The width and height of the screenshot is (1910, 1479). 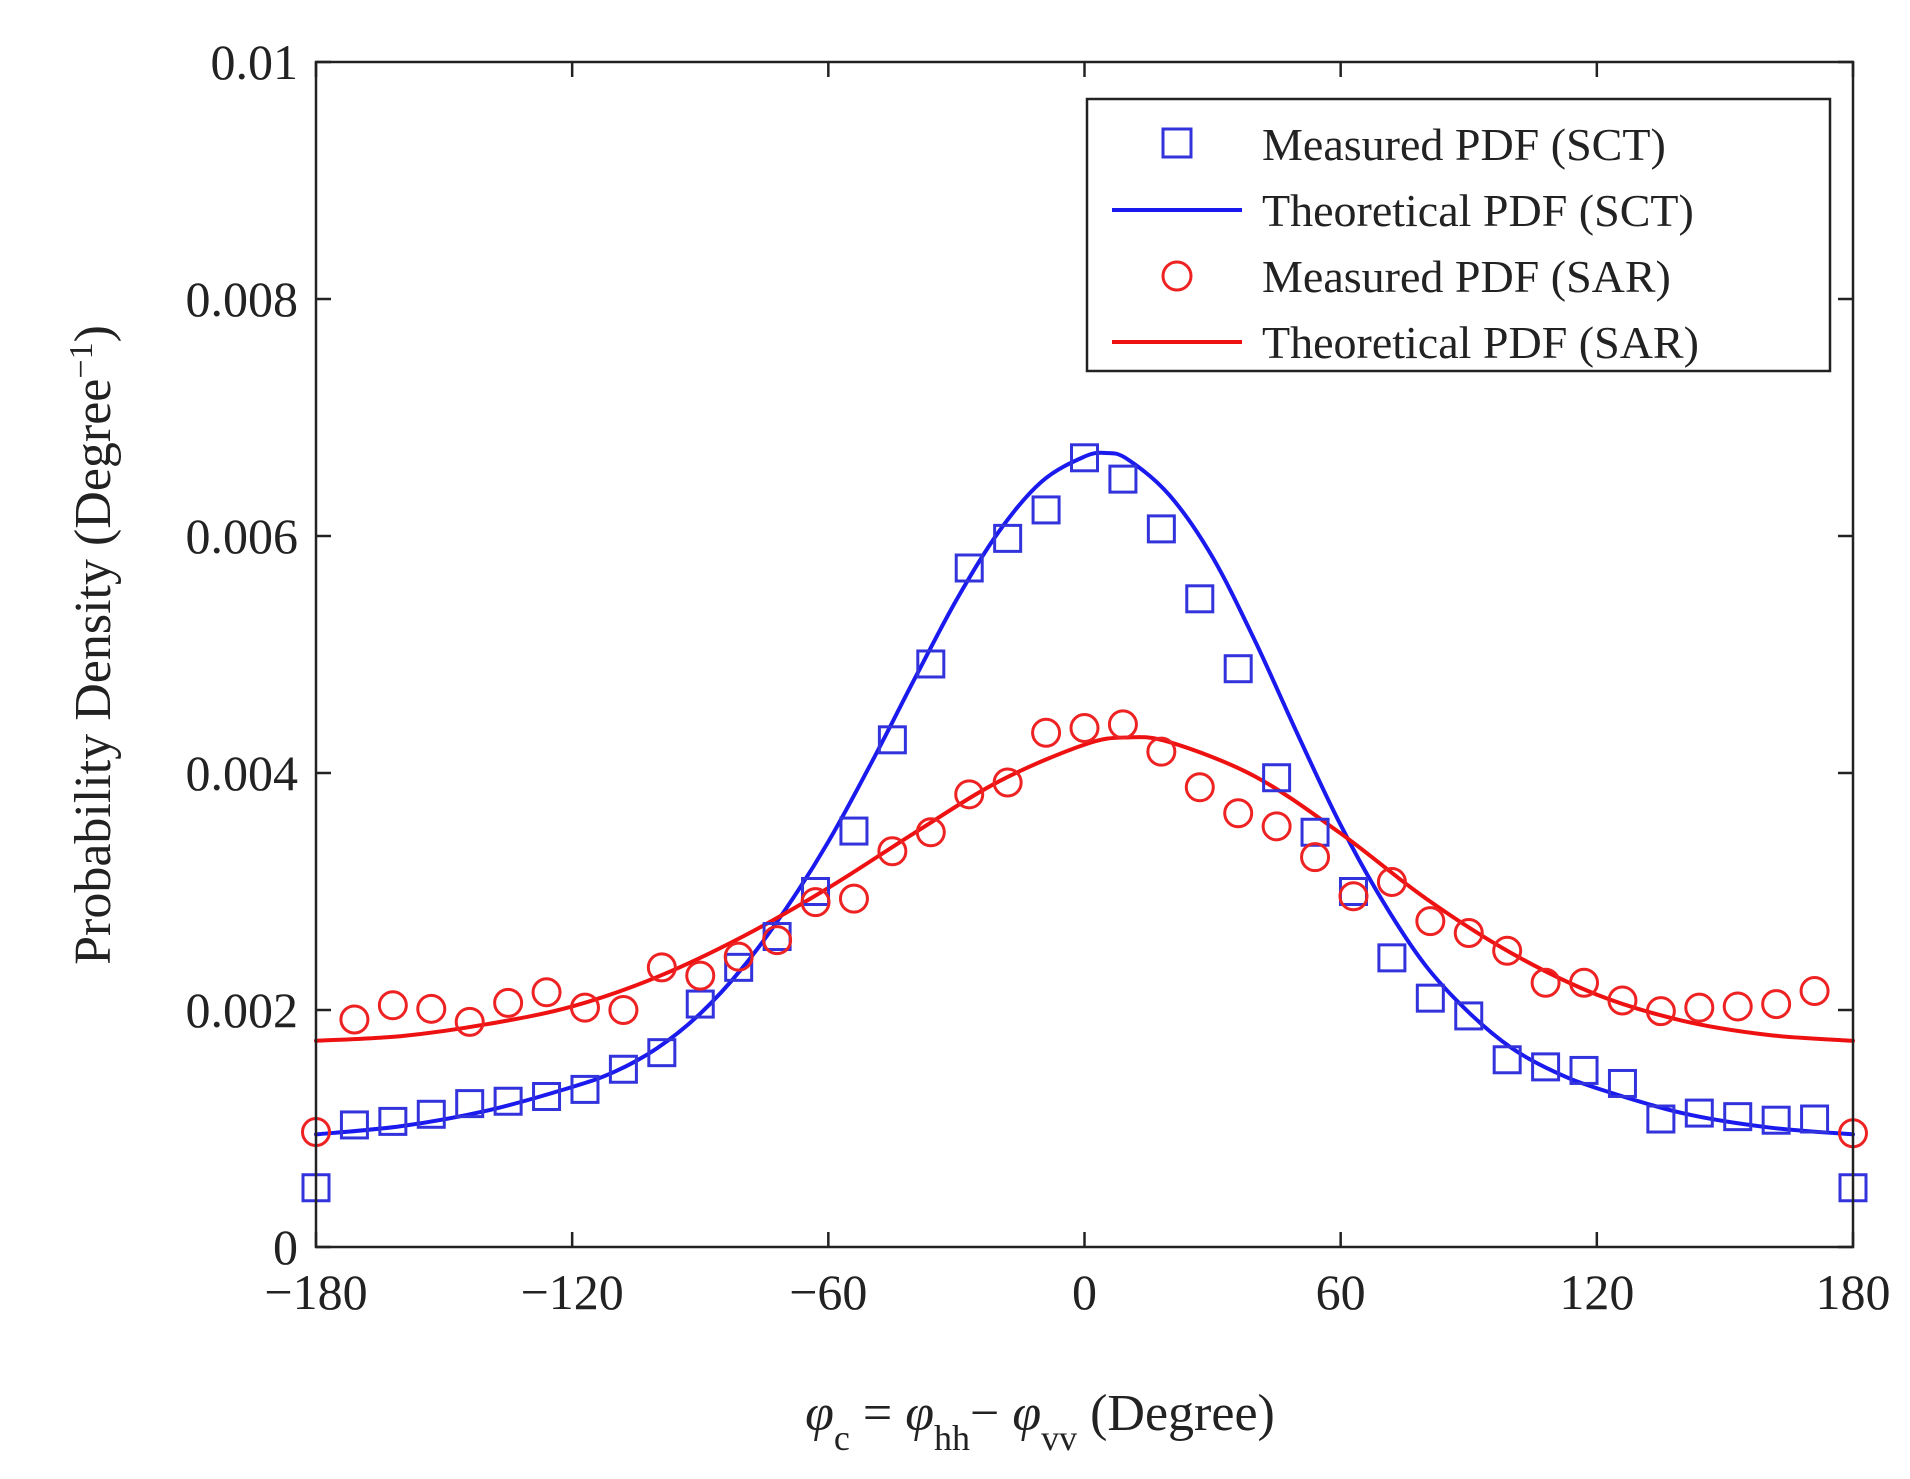 What do you see at coordinates (1478, 210) in the screenshot?
I see `legend-label-theoretical-sct: Theoretical PDF (SCT)` at bounding box center [1478, 210].